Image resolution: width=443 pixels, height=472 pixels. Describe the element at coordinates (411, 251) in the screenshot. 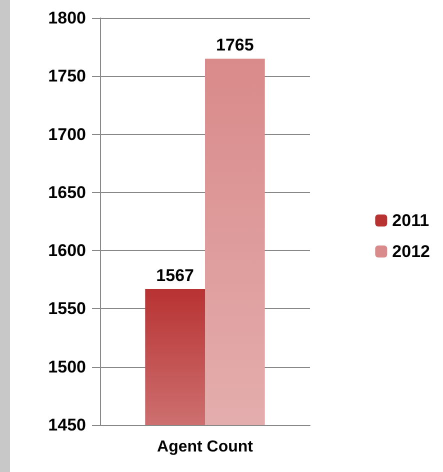

I see `legend-label: 2012` at that location.